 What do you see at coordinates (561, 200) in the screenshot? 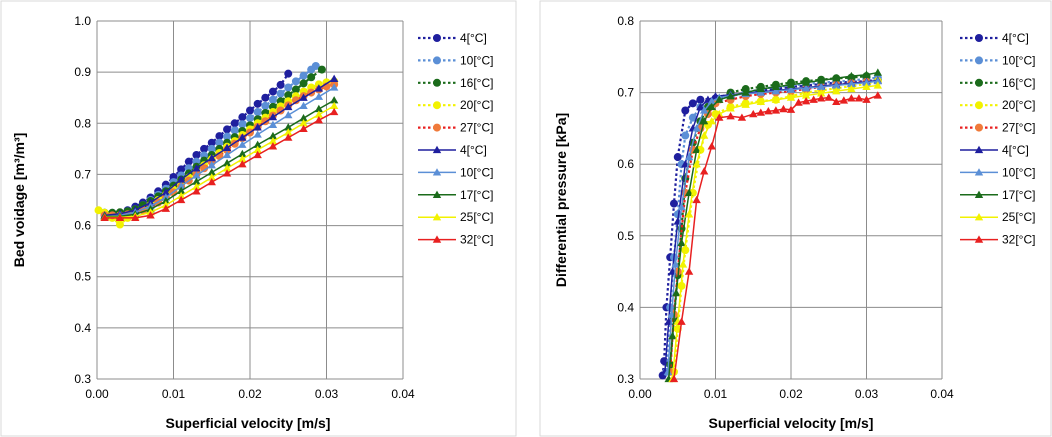
I see `y-axis-title: Differential pressure [kPa]` at bounding box center [561, 200].